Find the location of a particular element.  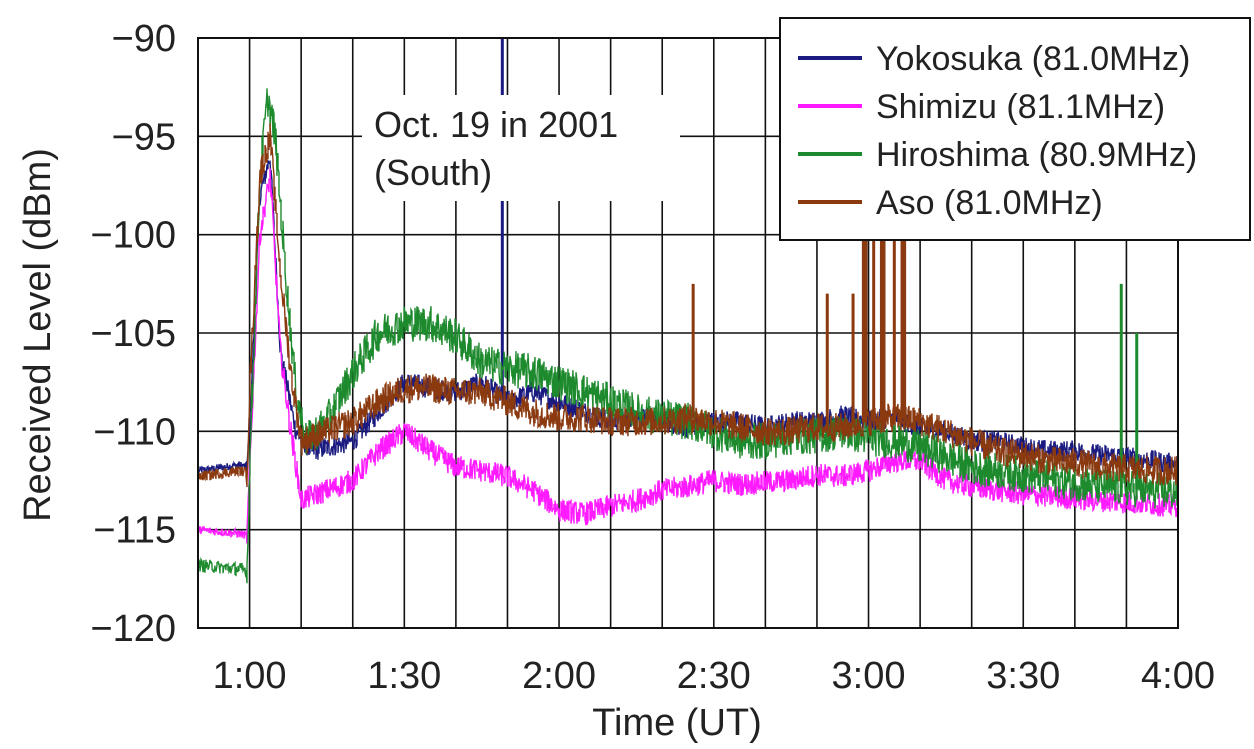

x-axis-ticks: 1:00 1:30 2:00 2:30 3:00 3:30 4:00 is located at coordinates (714, 676).